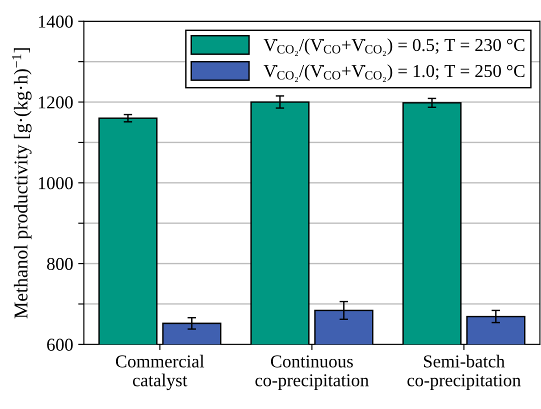 This screenshot has height=409, width=541. Describe the element at coordinates (394, 73) in the screenshot. I see `legend-label: V̇$_{CO₂}$/(V̇$_{CO}$+V̇$_{CO₂}$) = 1.0; T = 250 °C` at that location.